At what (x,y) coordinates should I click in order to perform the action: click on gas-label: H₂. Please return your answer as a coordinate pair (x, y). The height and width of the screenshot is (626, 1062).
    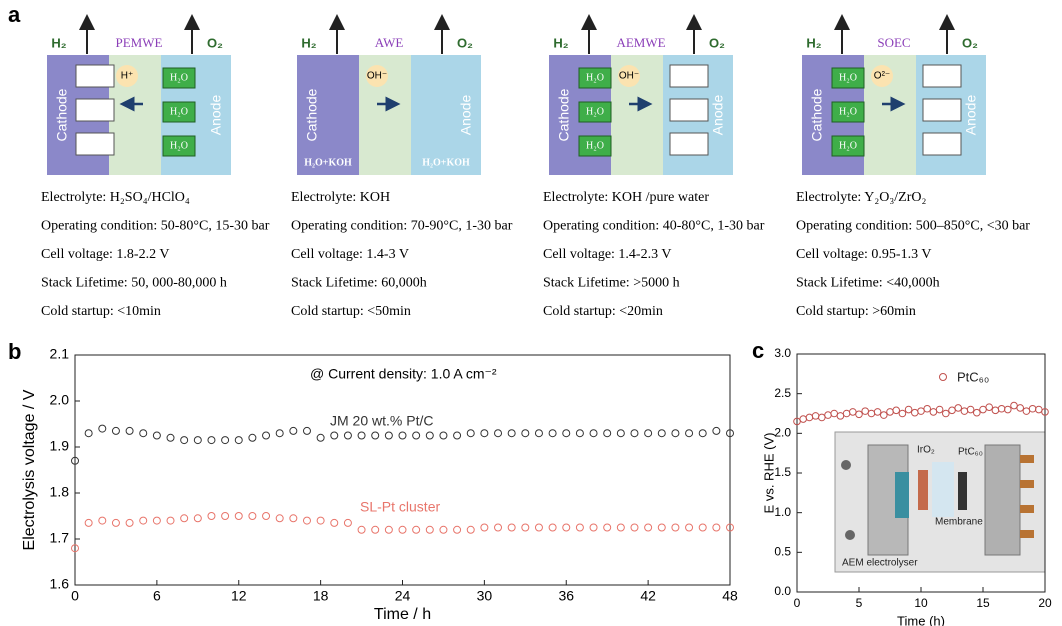
    Looking at the image, I should click on (813, 42).